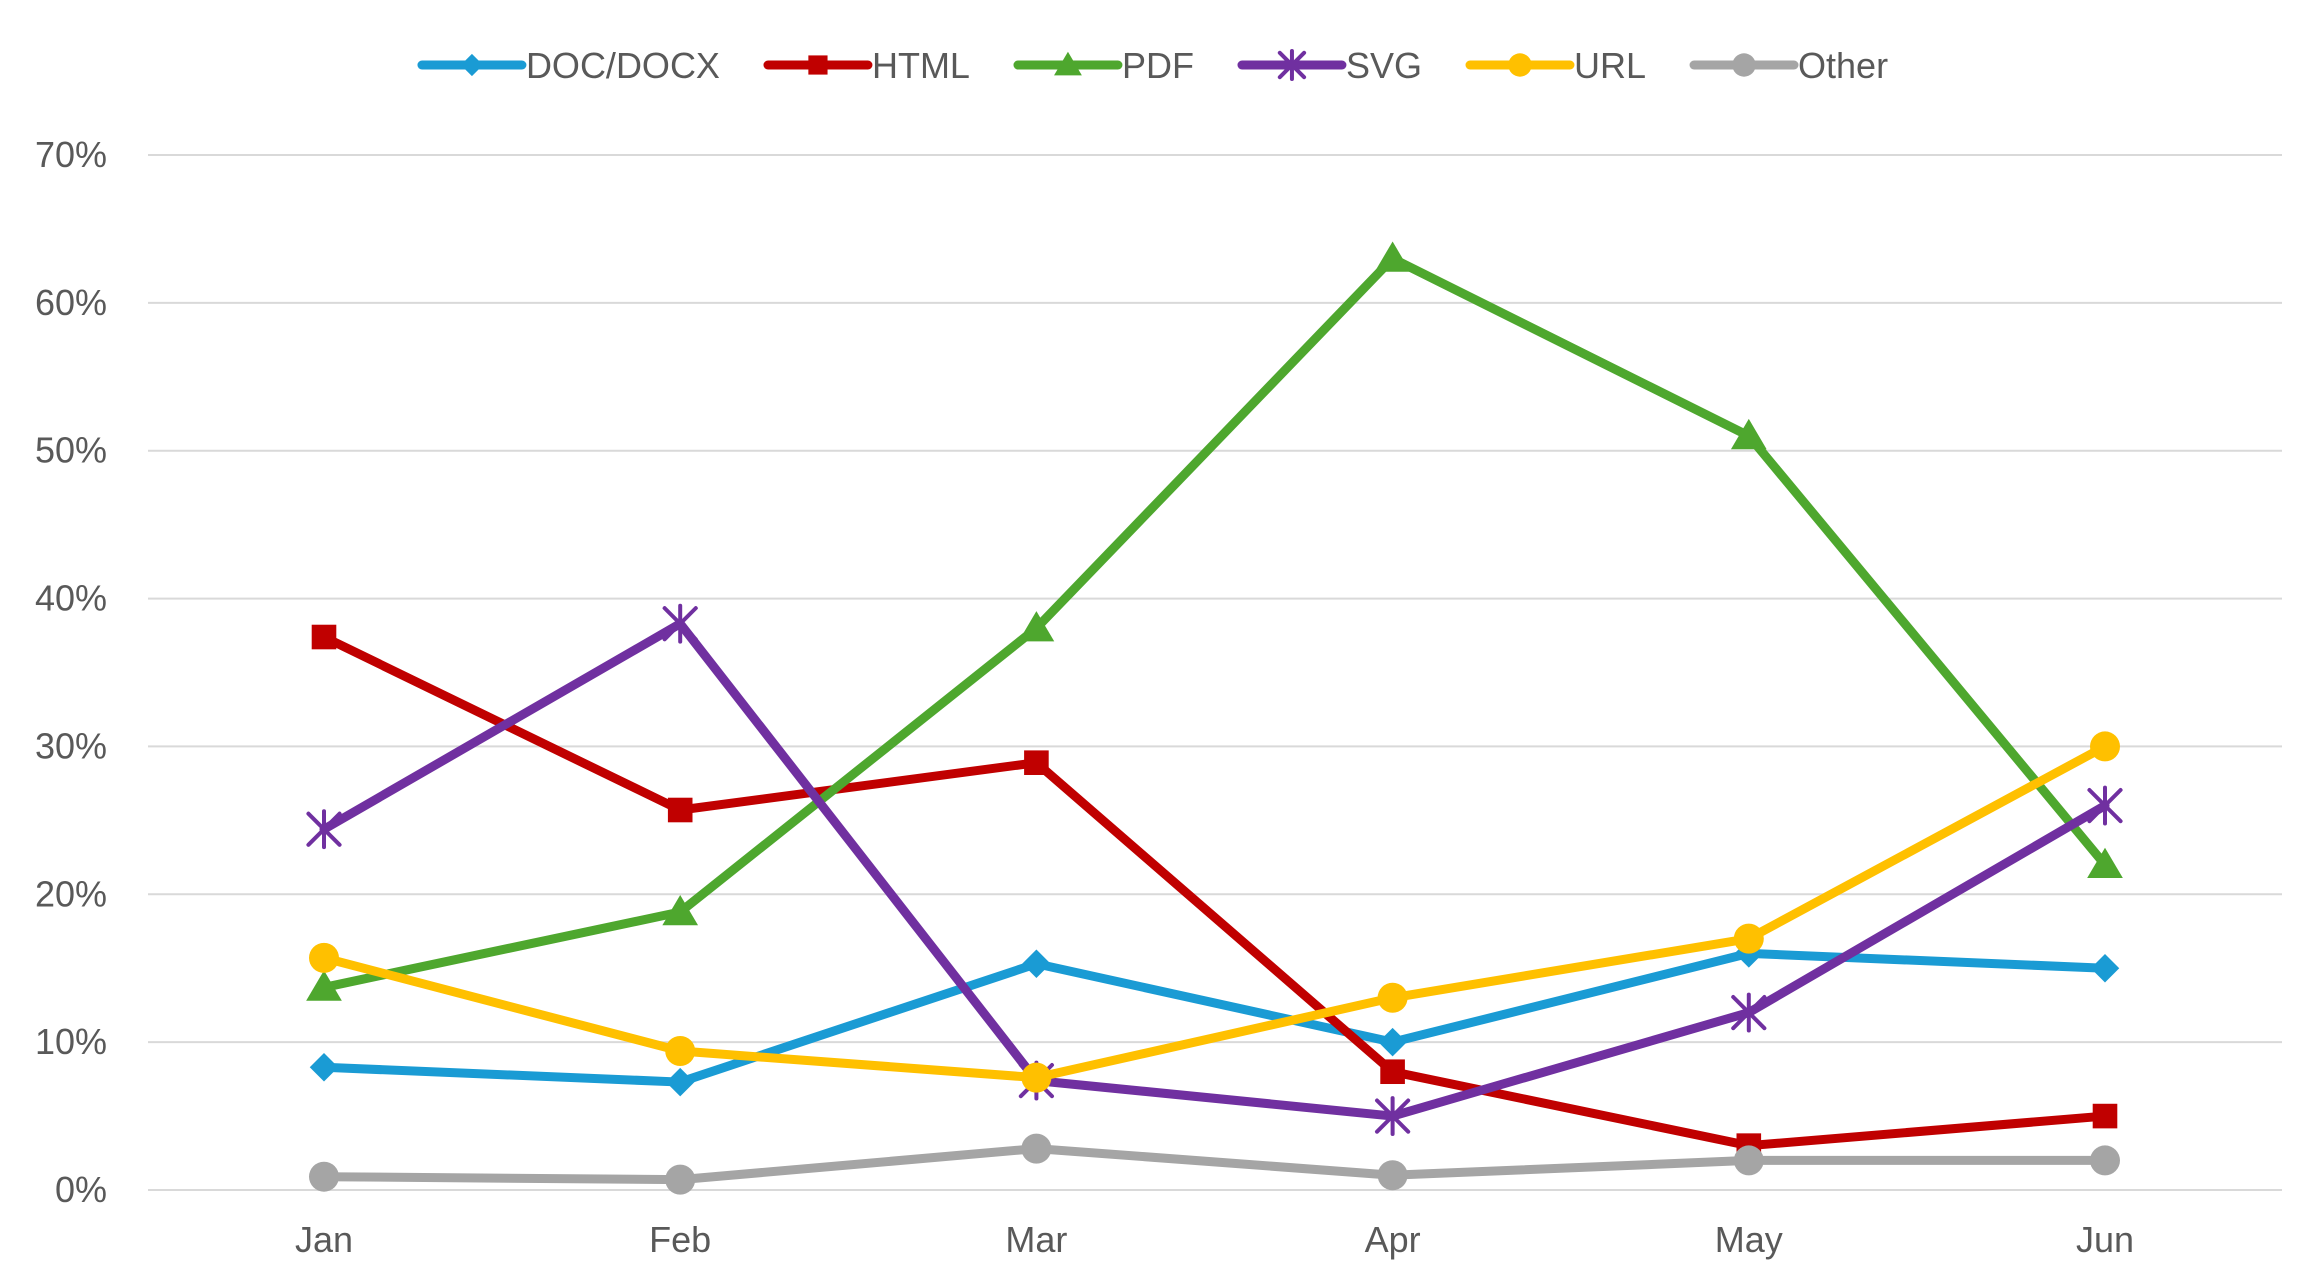 This screenshot has height=1283, width=2312. I want to click on series-line-doc-docx, so click(1214, 1017).